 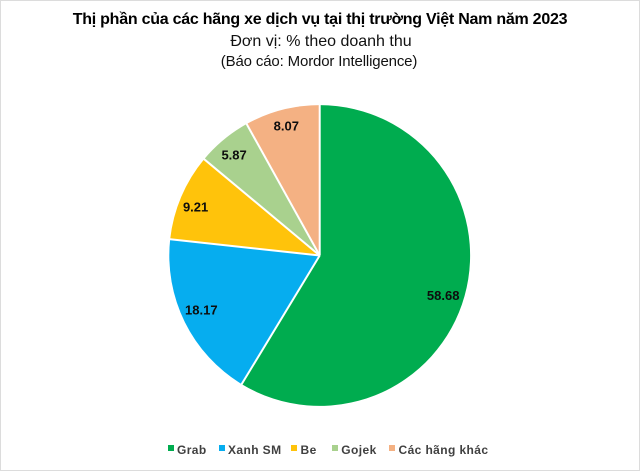 I want to click on svg-text: 5.87, so click(x=233, y=155).